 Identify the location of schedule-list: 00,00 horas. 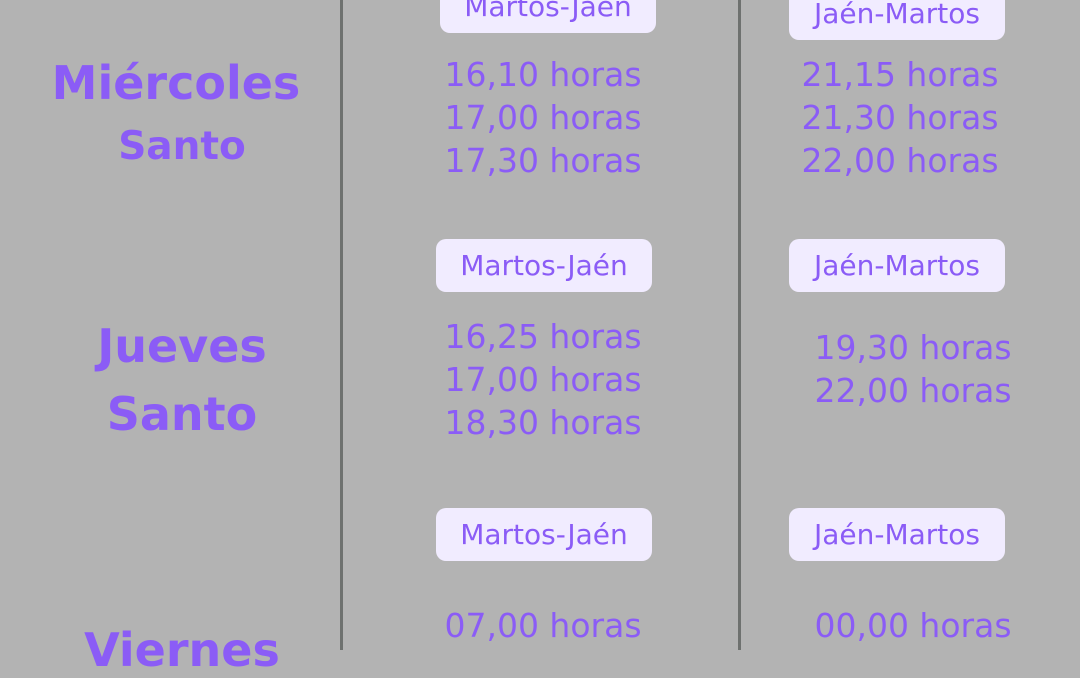
(913, 625).